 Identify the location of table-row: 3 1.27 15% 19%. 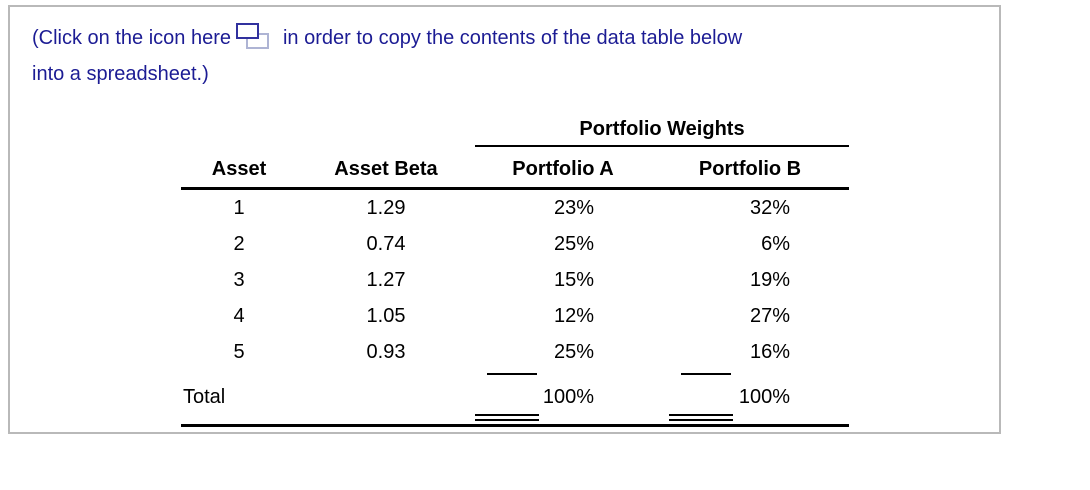
(515, 280).